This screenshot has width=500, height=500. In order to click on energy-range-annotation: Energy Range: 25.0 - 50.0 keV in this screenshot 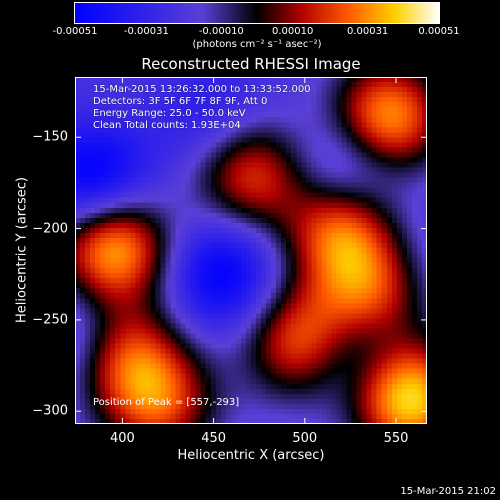, I will do `click(169, 113)`.